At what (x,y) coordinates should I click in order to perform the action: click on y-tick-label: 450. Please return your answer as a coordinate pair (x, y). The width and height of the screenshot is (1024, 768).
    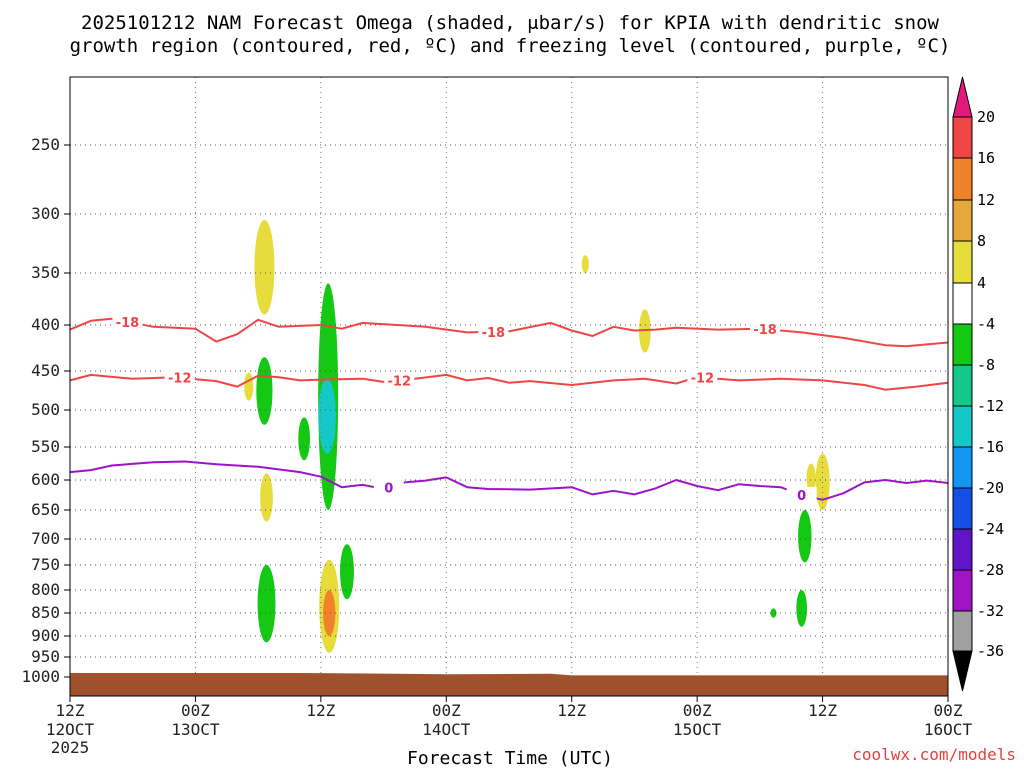
    Looking at the image, I should click on (45, 370).